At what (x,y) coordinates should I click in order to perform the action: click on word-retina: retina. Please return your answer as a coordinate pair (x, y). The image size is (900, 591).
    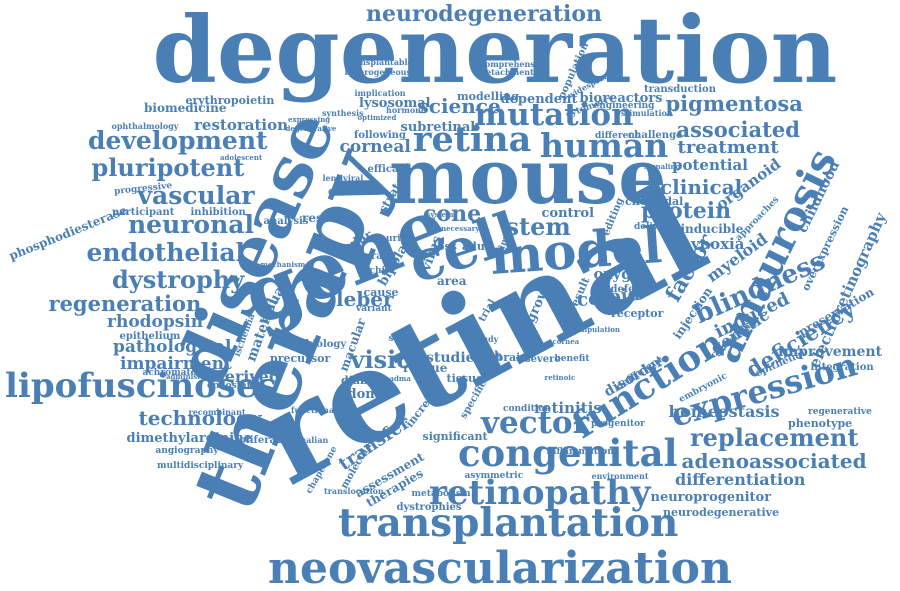
    Looking at the image, I should click on (472, 139).